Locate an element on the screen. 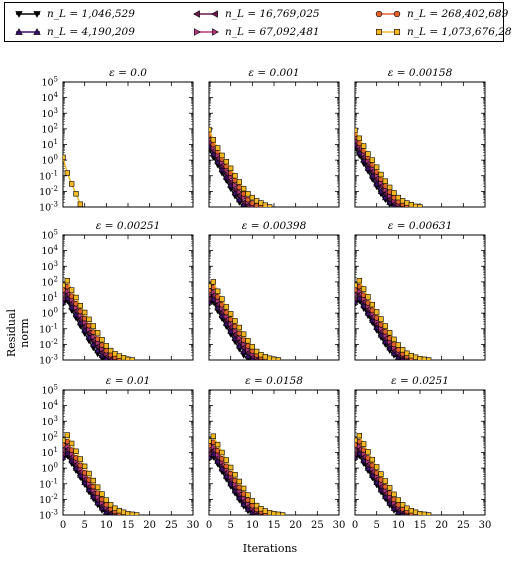 This screenshot has height=566, width=512. subplot-panel: ε = 0.001 is located at coordinates (274, 137).